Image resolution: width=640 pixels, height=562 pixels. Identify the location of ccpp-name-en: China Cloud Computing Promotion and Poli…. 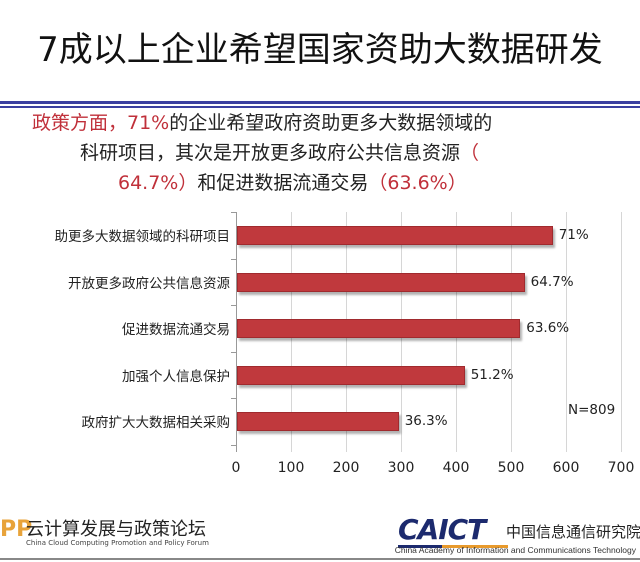
(117, 543).